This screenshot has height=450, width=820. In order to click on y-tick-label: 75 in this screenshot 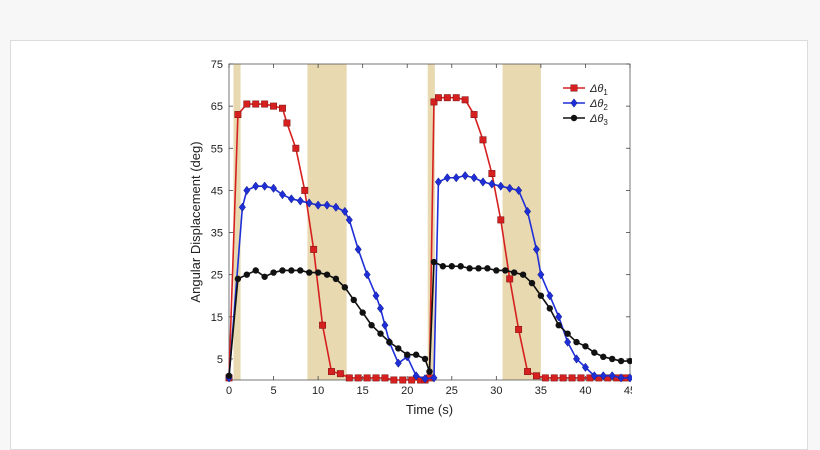, I will do `click(217, 65)`.